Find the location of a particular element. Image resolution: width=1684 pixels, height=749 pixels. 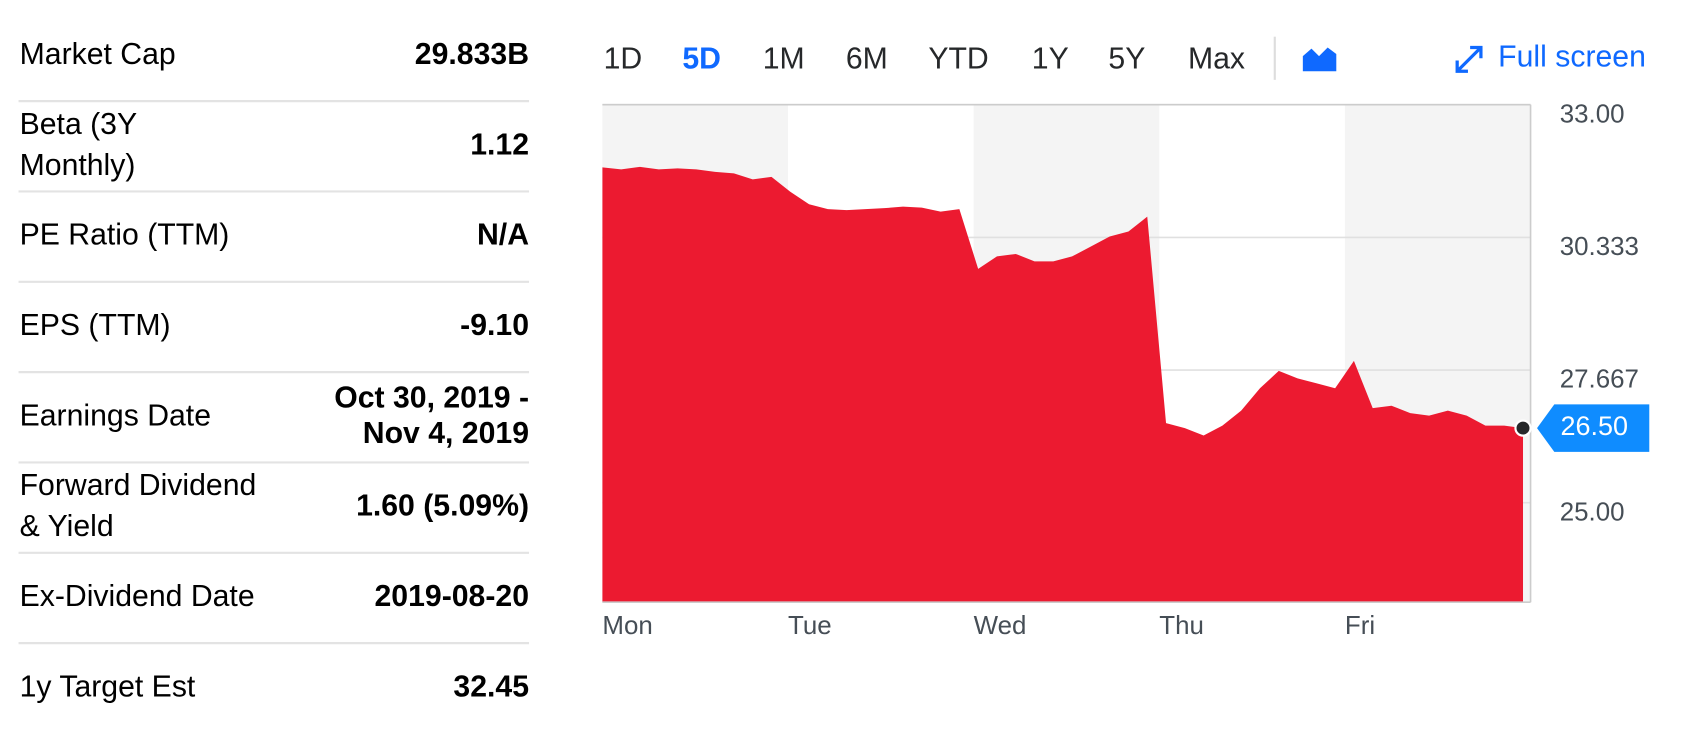

stat-value: N/A is located at coordinates (503, 235).